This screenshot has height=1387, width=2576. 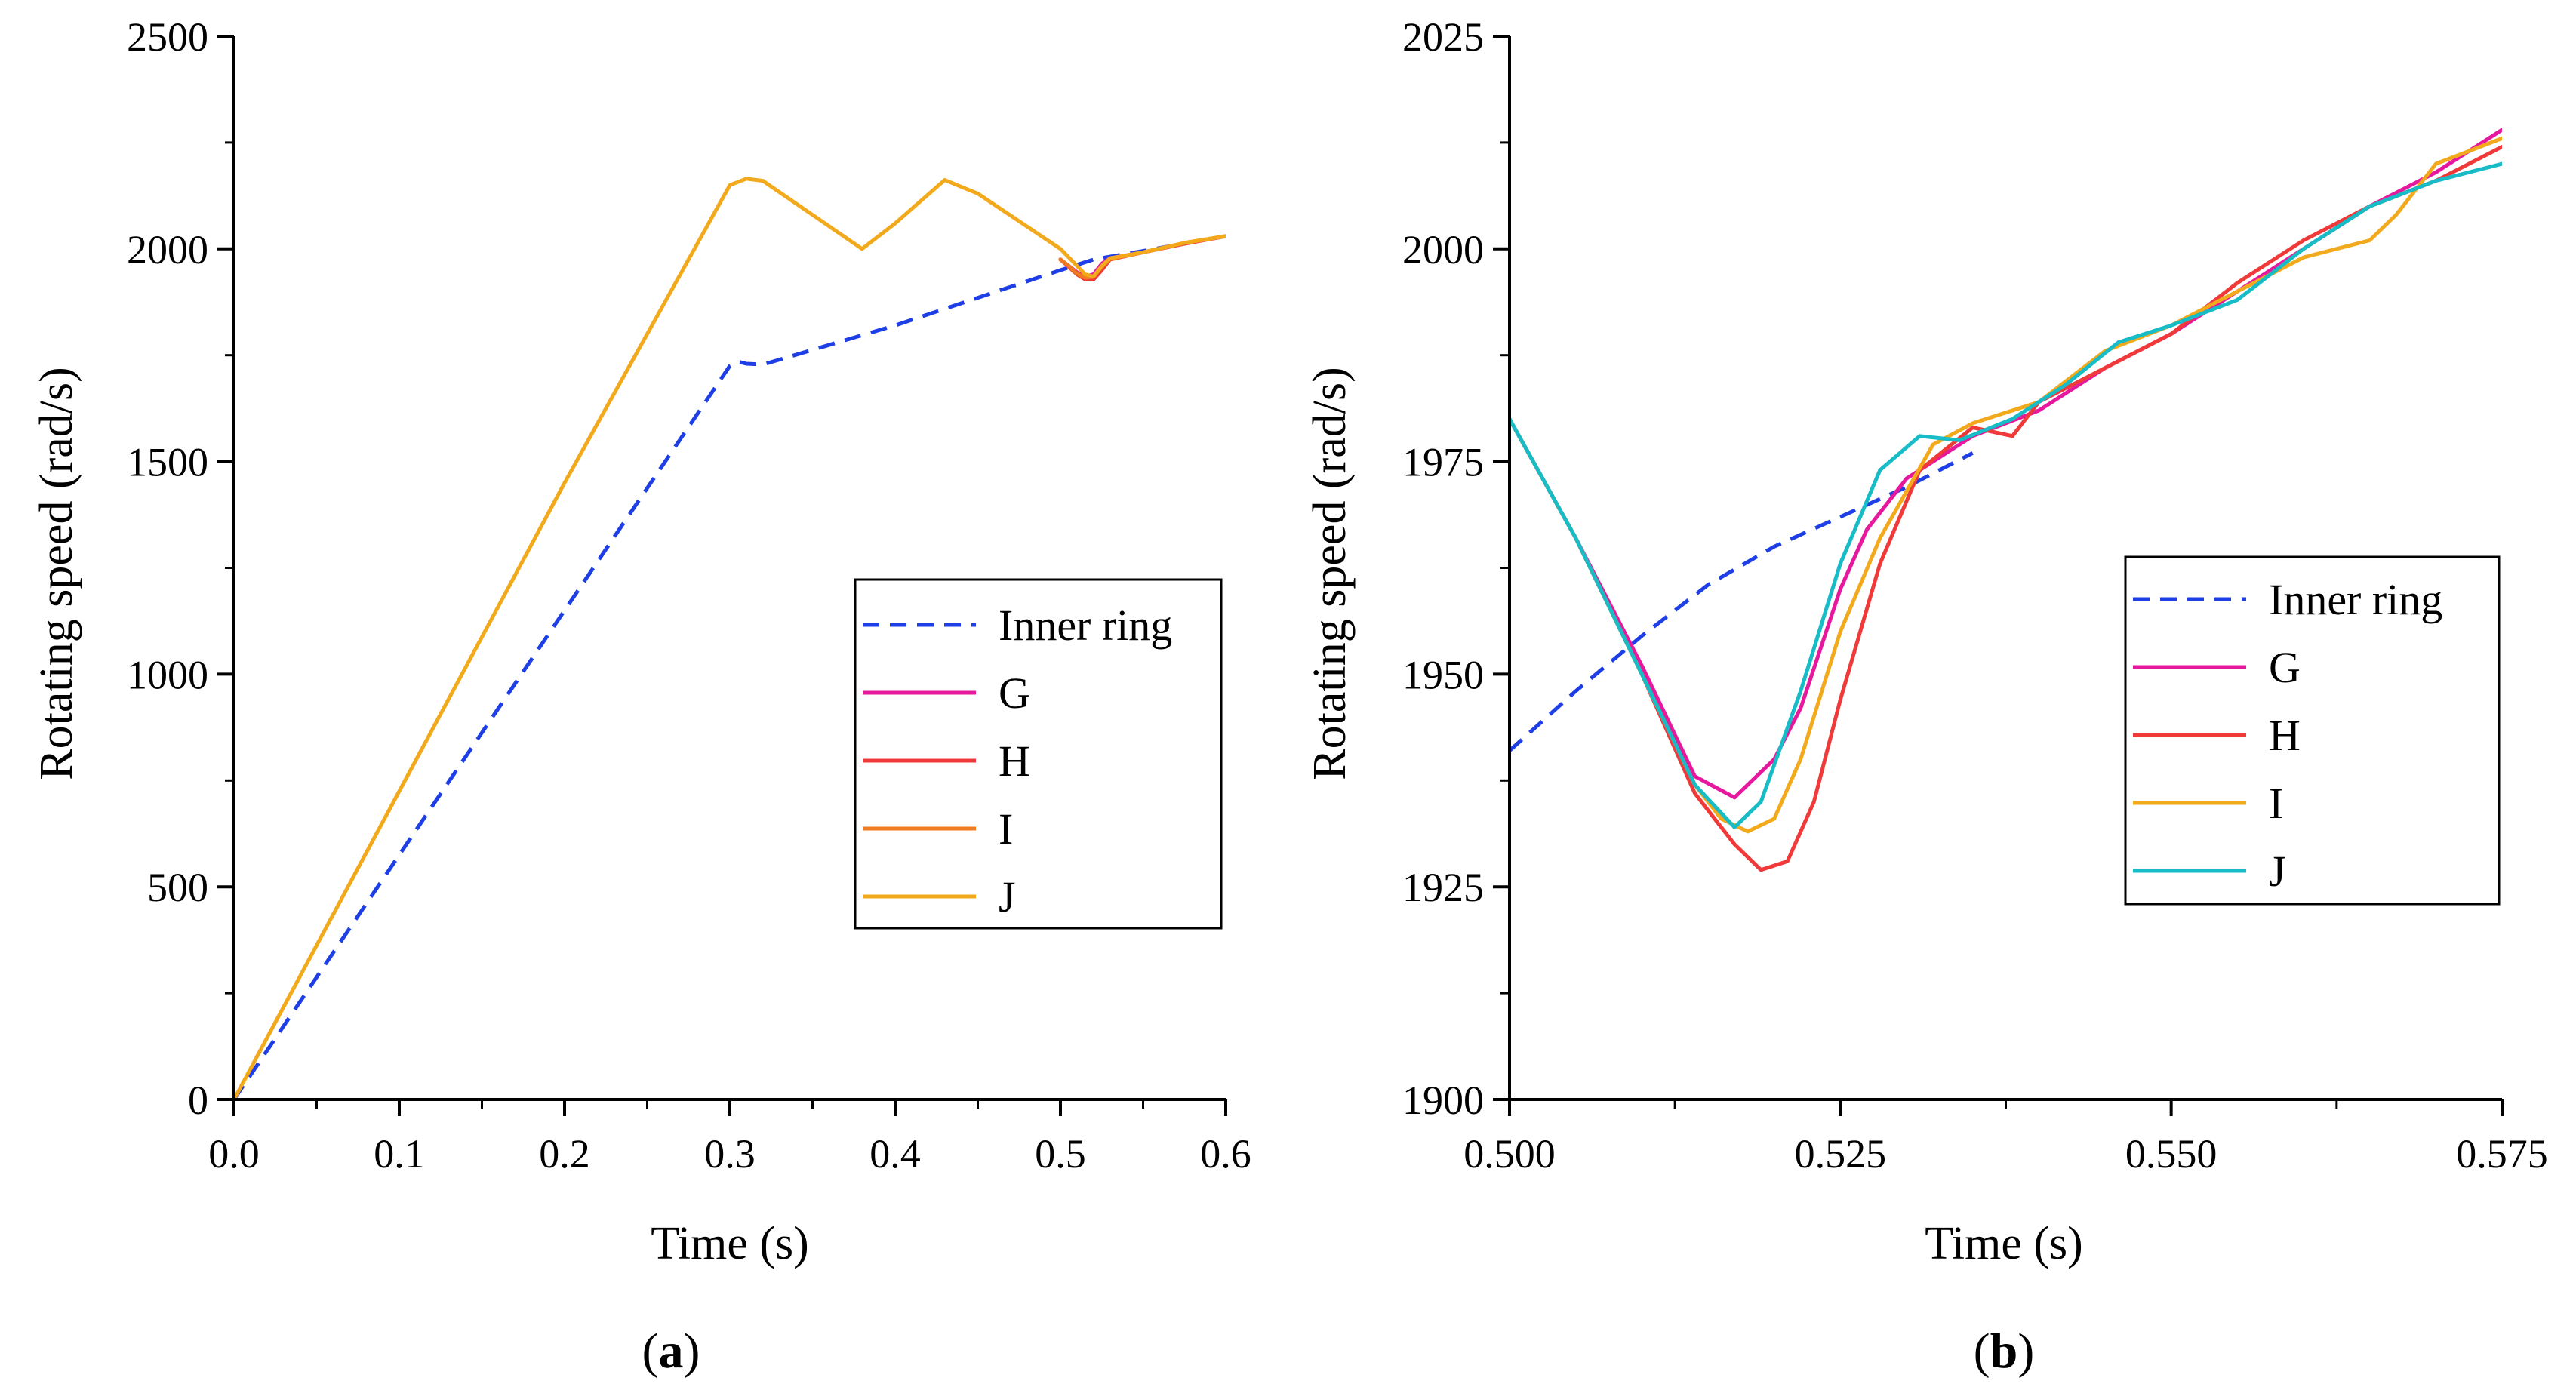 I want to click on x-tick-label: 0.3, so click(x=730, y=1153).